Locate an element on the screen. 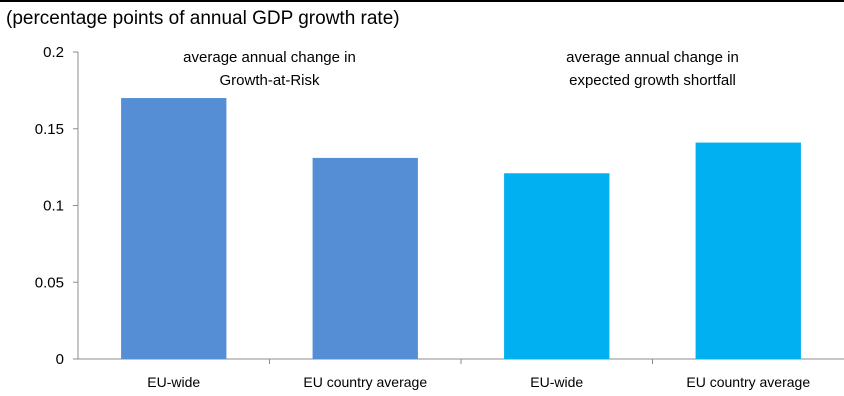 Image resolution: width=844 pixels, height=396 pixels. y-tick-label: 0.15 is located at coordinates (49, 129).